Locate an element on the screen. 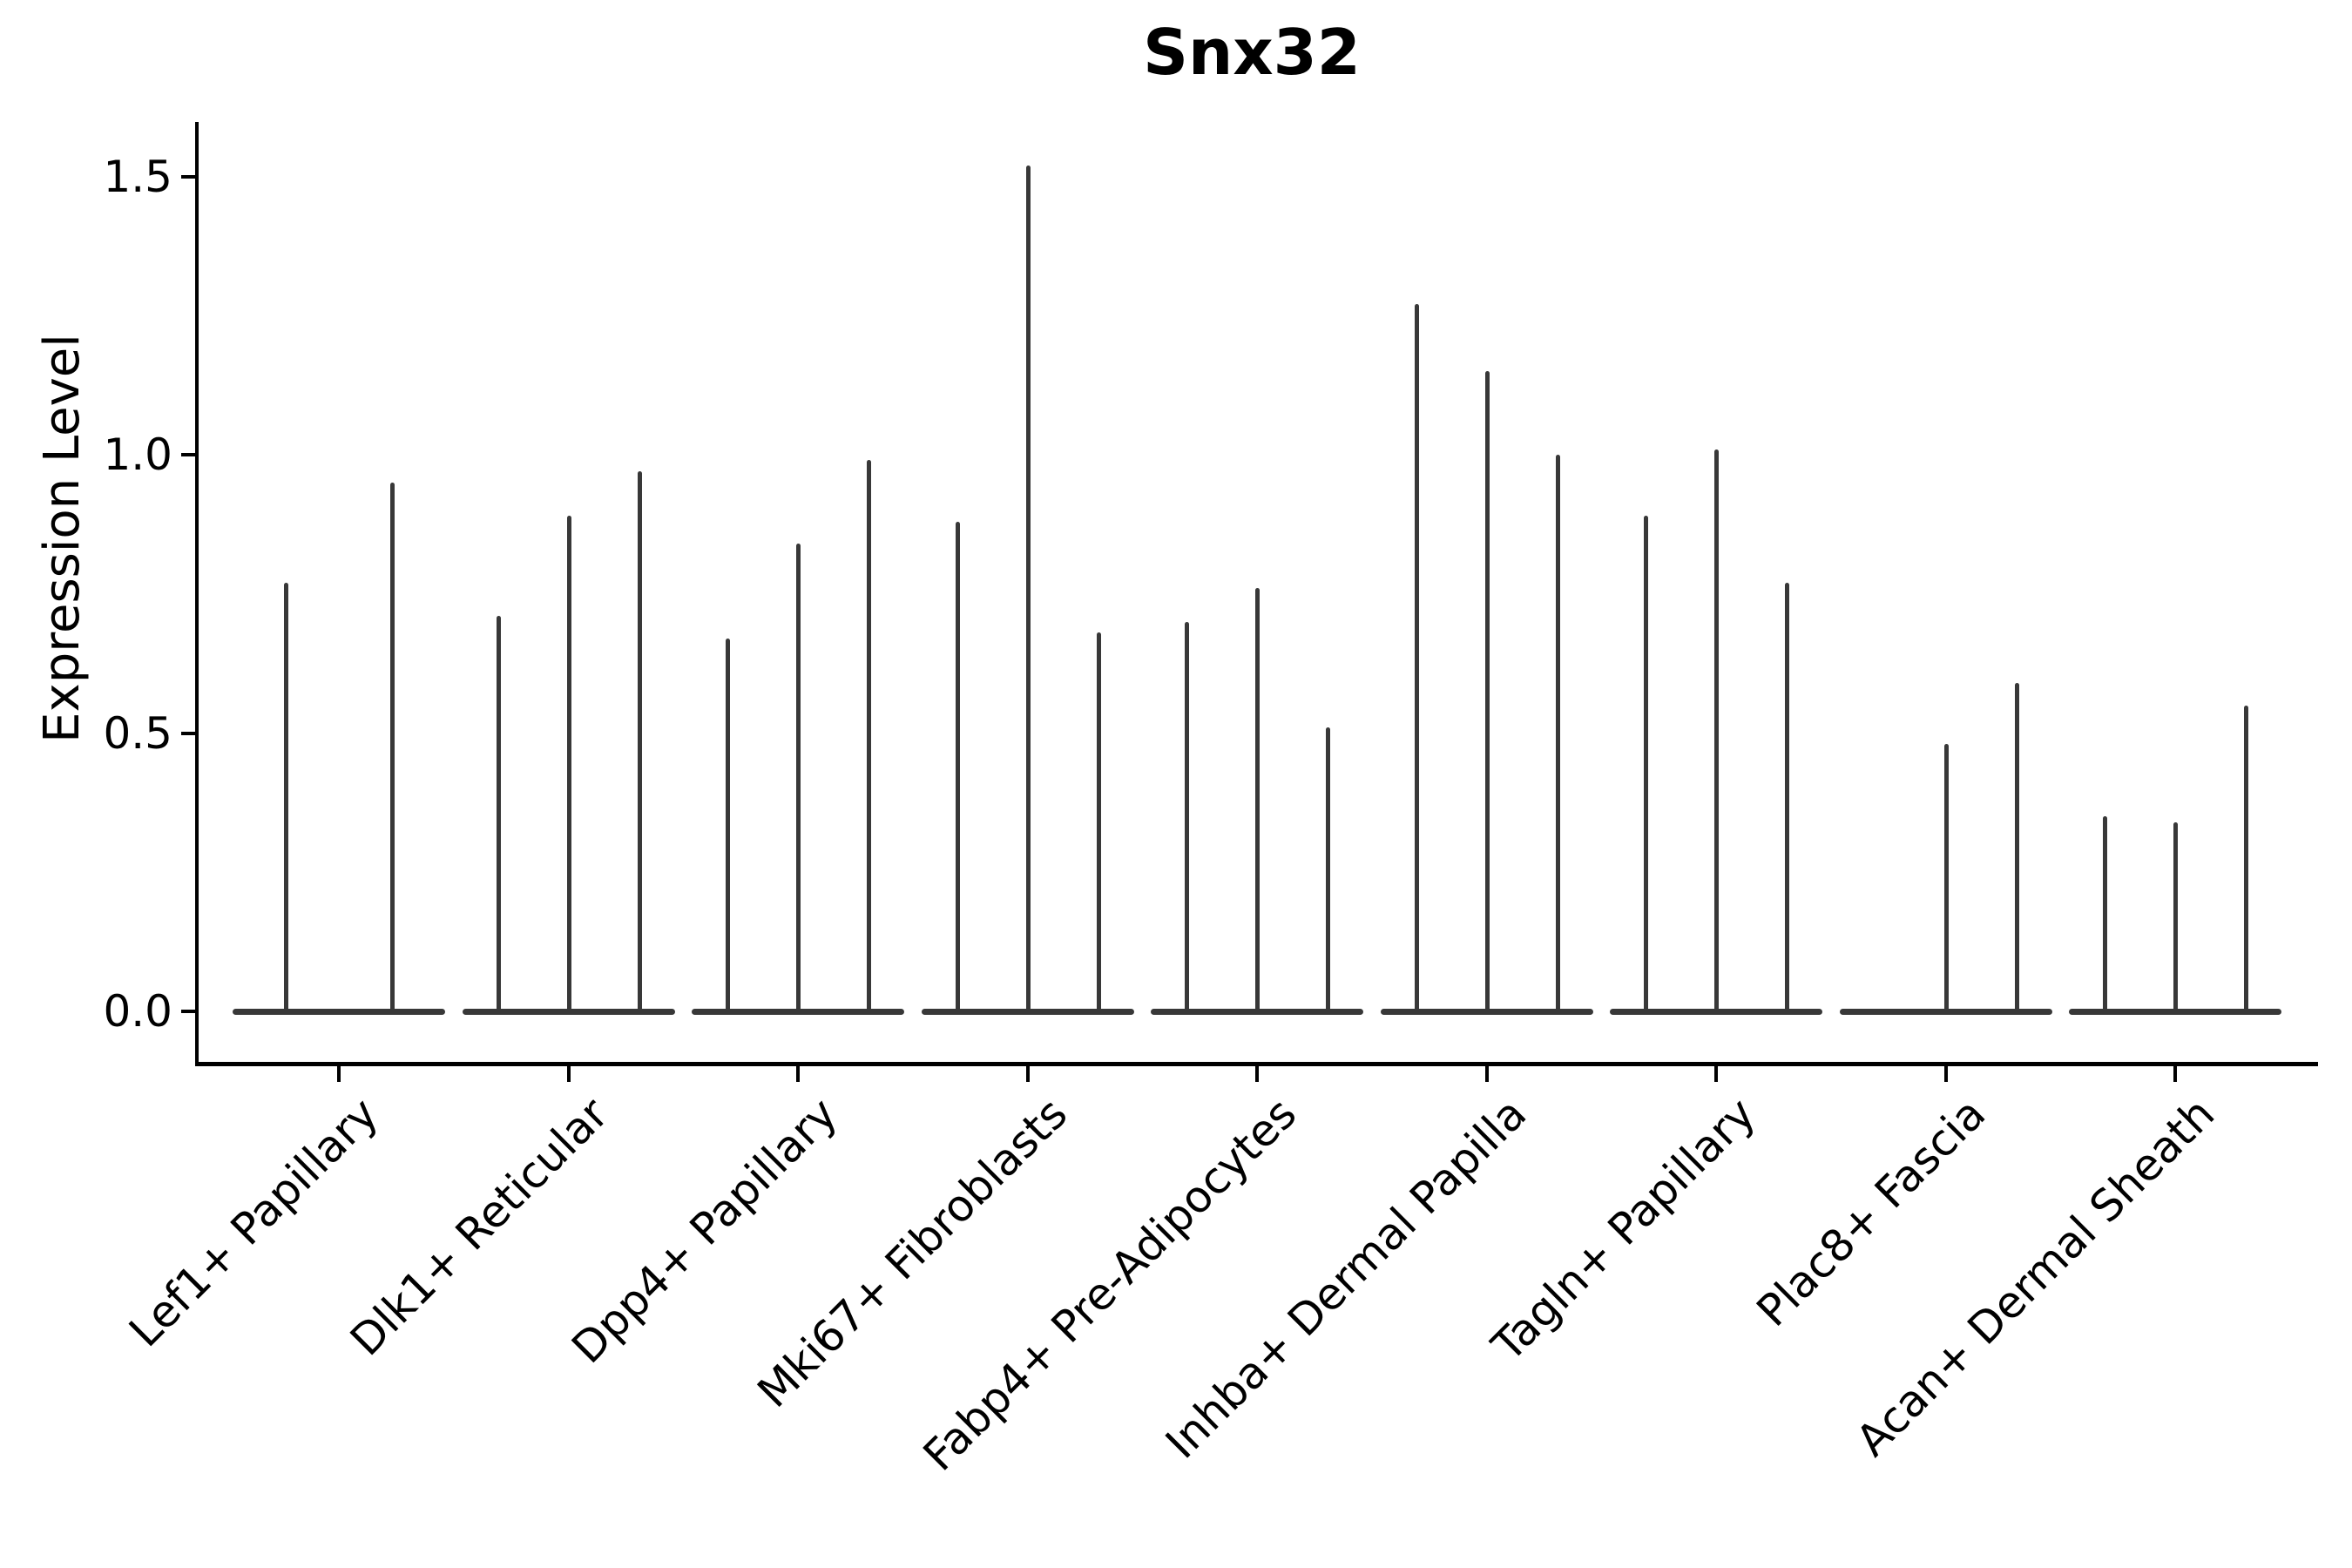  plot-title: Snx32 is located at coordinates (1252, 52).